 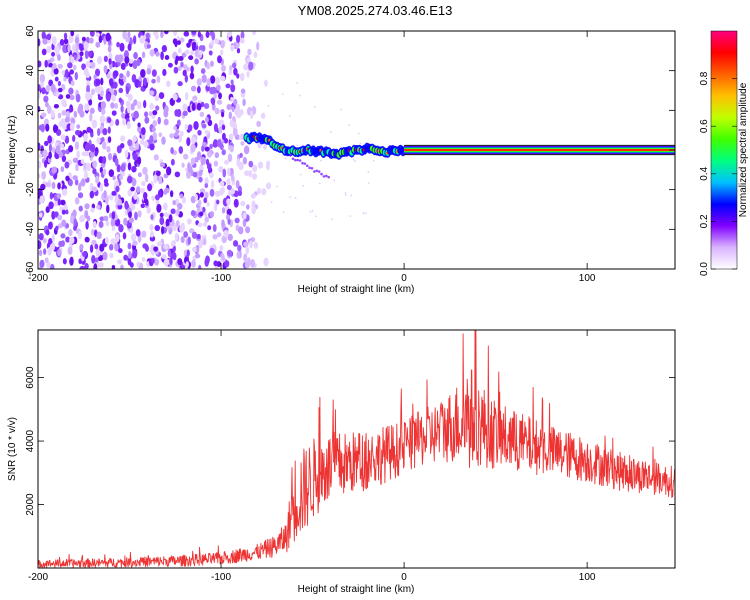 What do you see at coordinates (375, 10) in the screenshot?
I see `figure-title: YM08.2025.274.03.46.E13` at bounding box center [375, 10].